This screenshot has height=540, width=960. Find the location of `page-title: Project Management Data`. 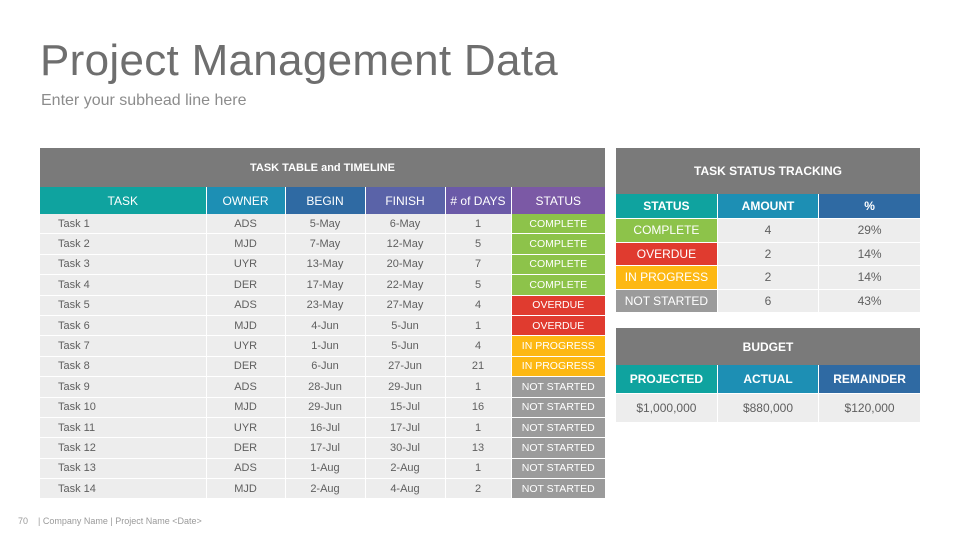

page-title: Project Management Data is located at coordinates (299, 60).